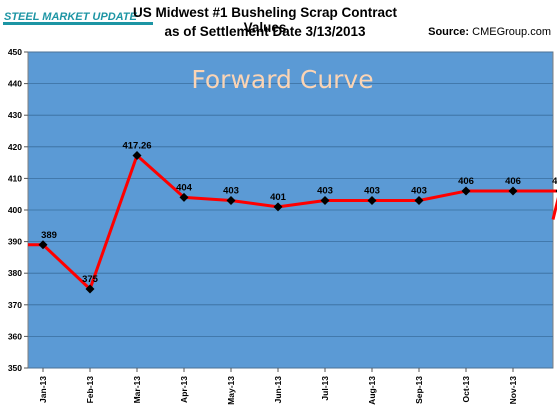 The height and width of the screenshot is (407, 557). Describe the element at coordinates (372, 390) in the screenshot. I see `x-tick-label: Aug-13` at that location.